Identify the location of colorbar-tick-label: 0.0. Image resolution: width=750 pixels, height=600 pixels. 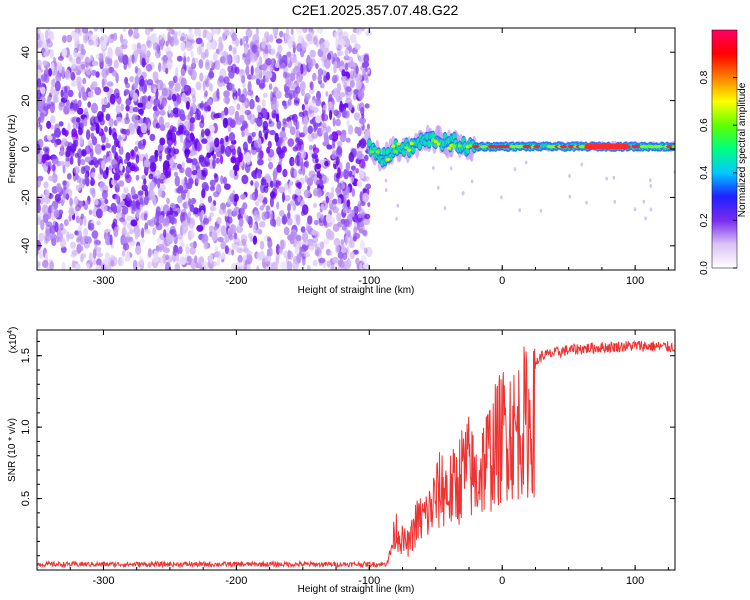
(704, 268).